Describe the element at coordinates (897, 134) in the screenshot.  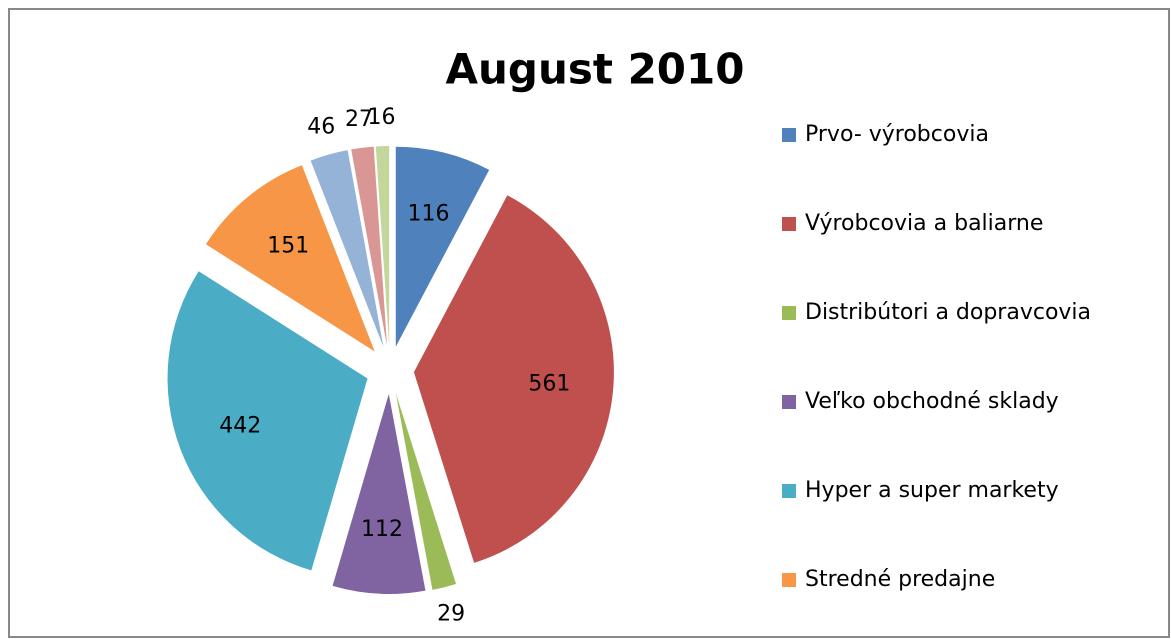
I see `legend-label: Prvo- výrobcovia` at that location.